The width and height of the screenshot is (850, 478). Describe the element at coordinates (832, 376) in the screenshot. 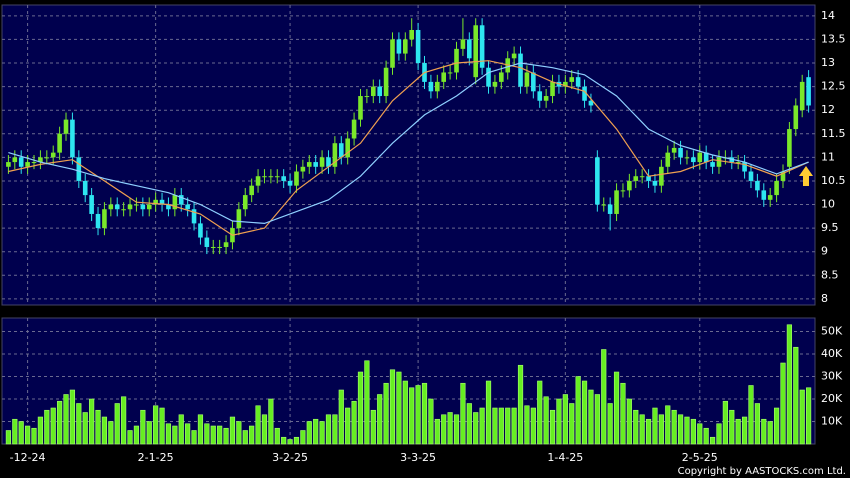

I see `volume-tick-label: 30K` at that location.